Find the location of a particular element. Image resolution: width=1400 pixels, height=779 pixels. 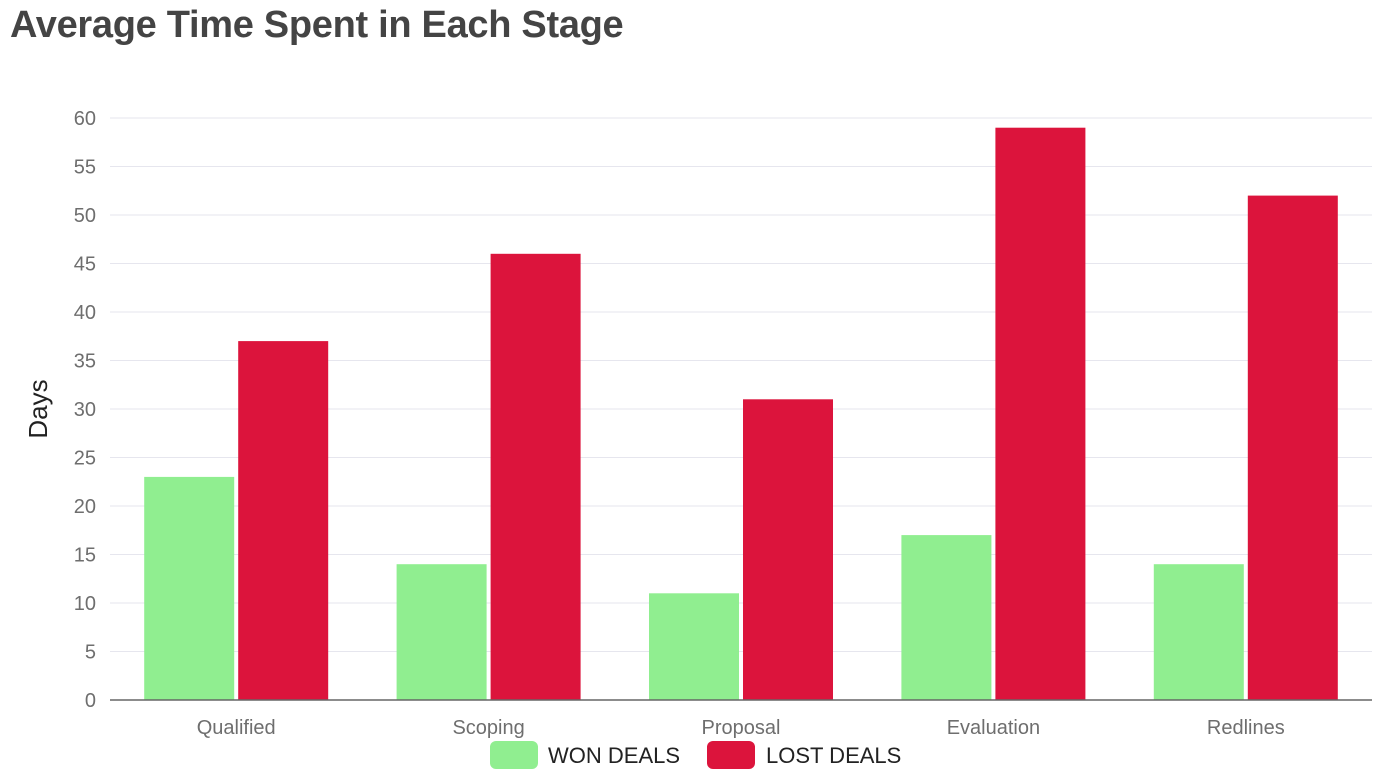

x-tick-label: Scoping is located at coordinates (488, 728).